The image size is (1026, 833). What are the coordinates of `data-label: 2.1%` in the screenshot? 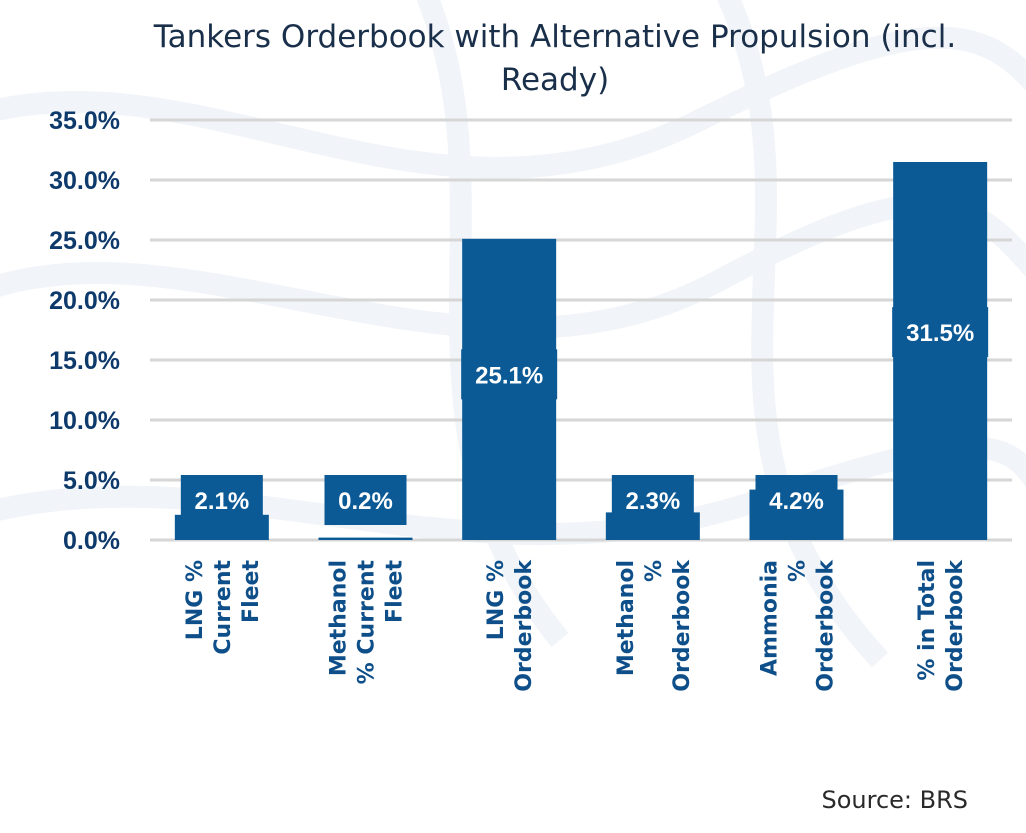 It's located at (221, 501).